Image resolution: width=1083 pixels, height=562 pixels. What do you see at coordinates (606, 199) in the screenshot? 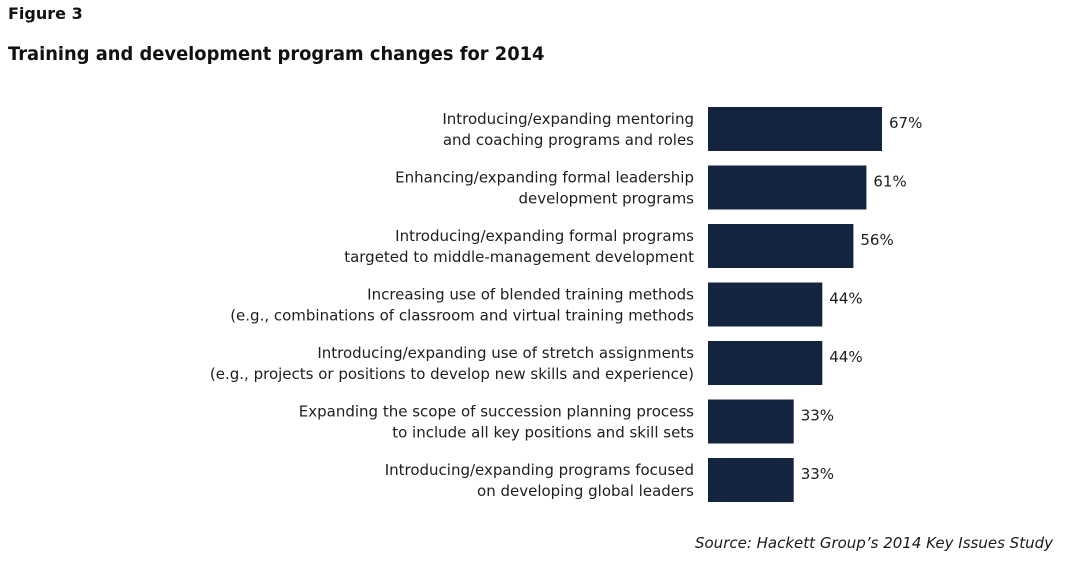
I see `category-label-line: development programs` at bounding box center [606, 199].